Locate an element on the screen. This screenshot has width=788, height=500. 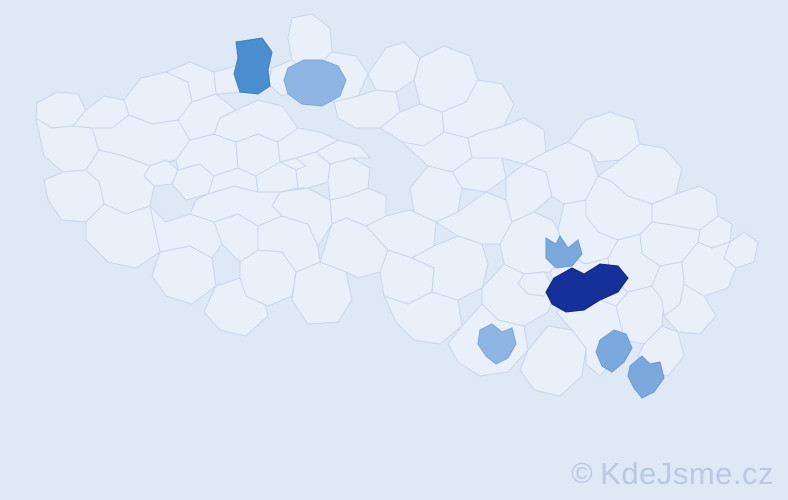
highlight-blansko is located at coordinates (587, 288).